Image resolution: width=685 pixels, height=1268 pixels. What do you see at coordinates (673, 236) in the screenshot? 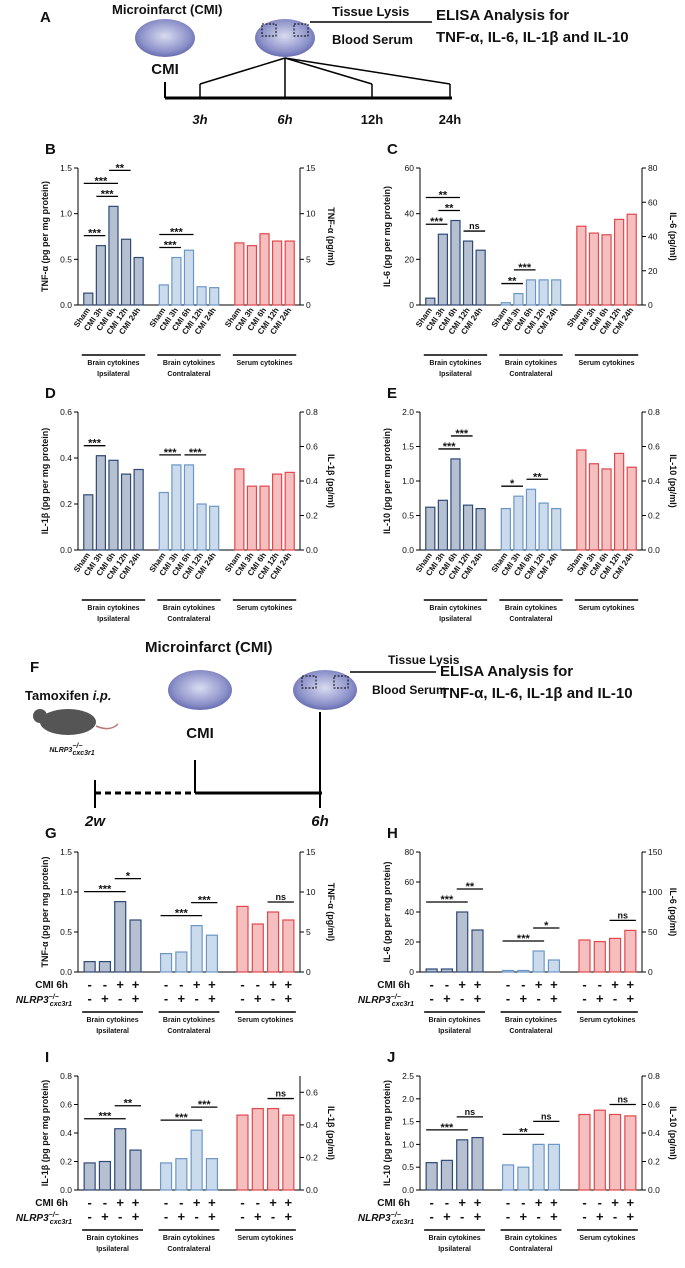
I see `y2-axis-label: IL-6 (pg/ml)` at bounding box center [673, 236].